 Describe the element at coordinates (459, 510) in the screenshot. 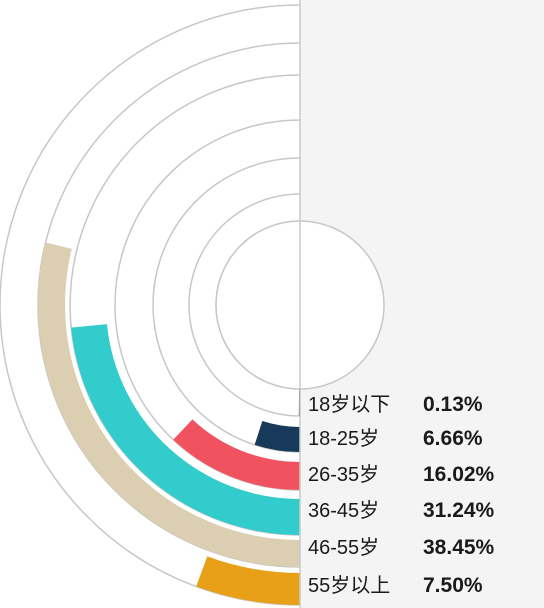

I see `legend-value-3: 31.24%` at that location.